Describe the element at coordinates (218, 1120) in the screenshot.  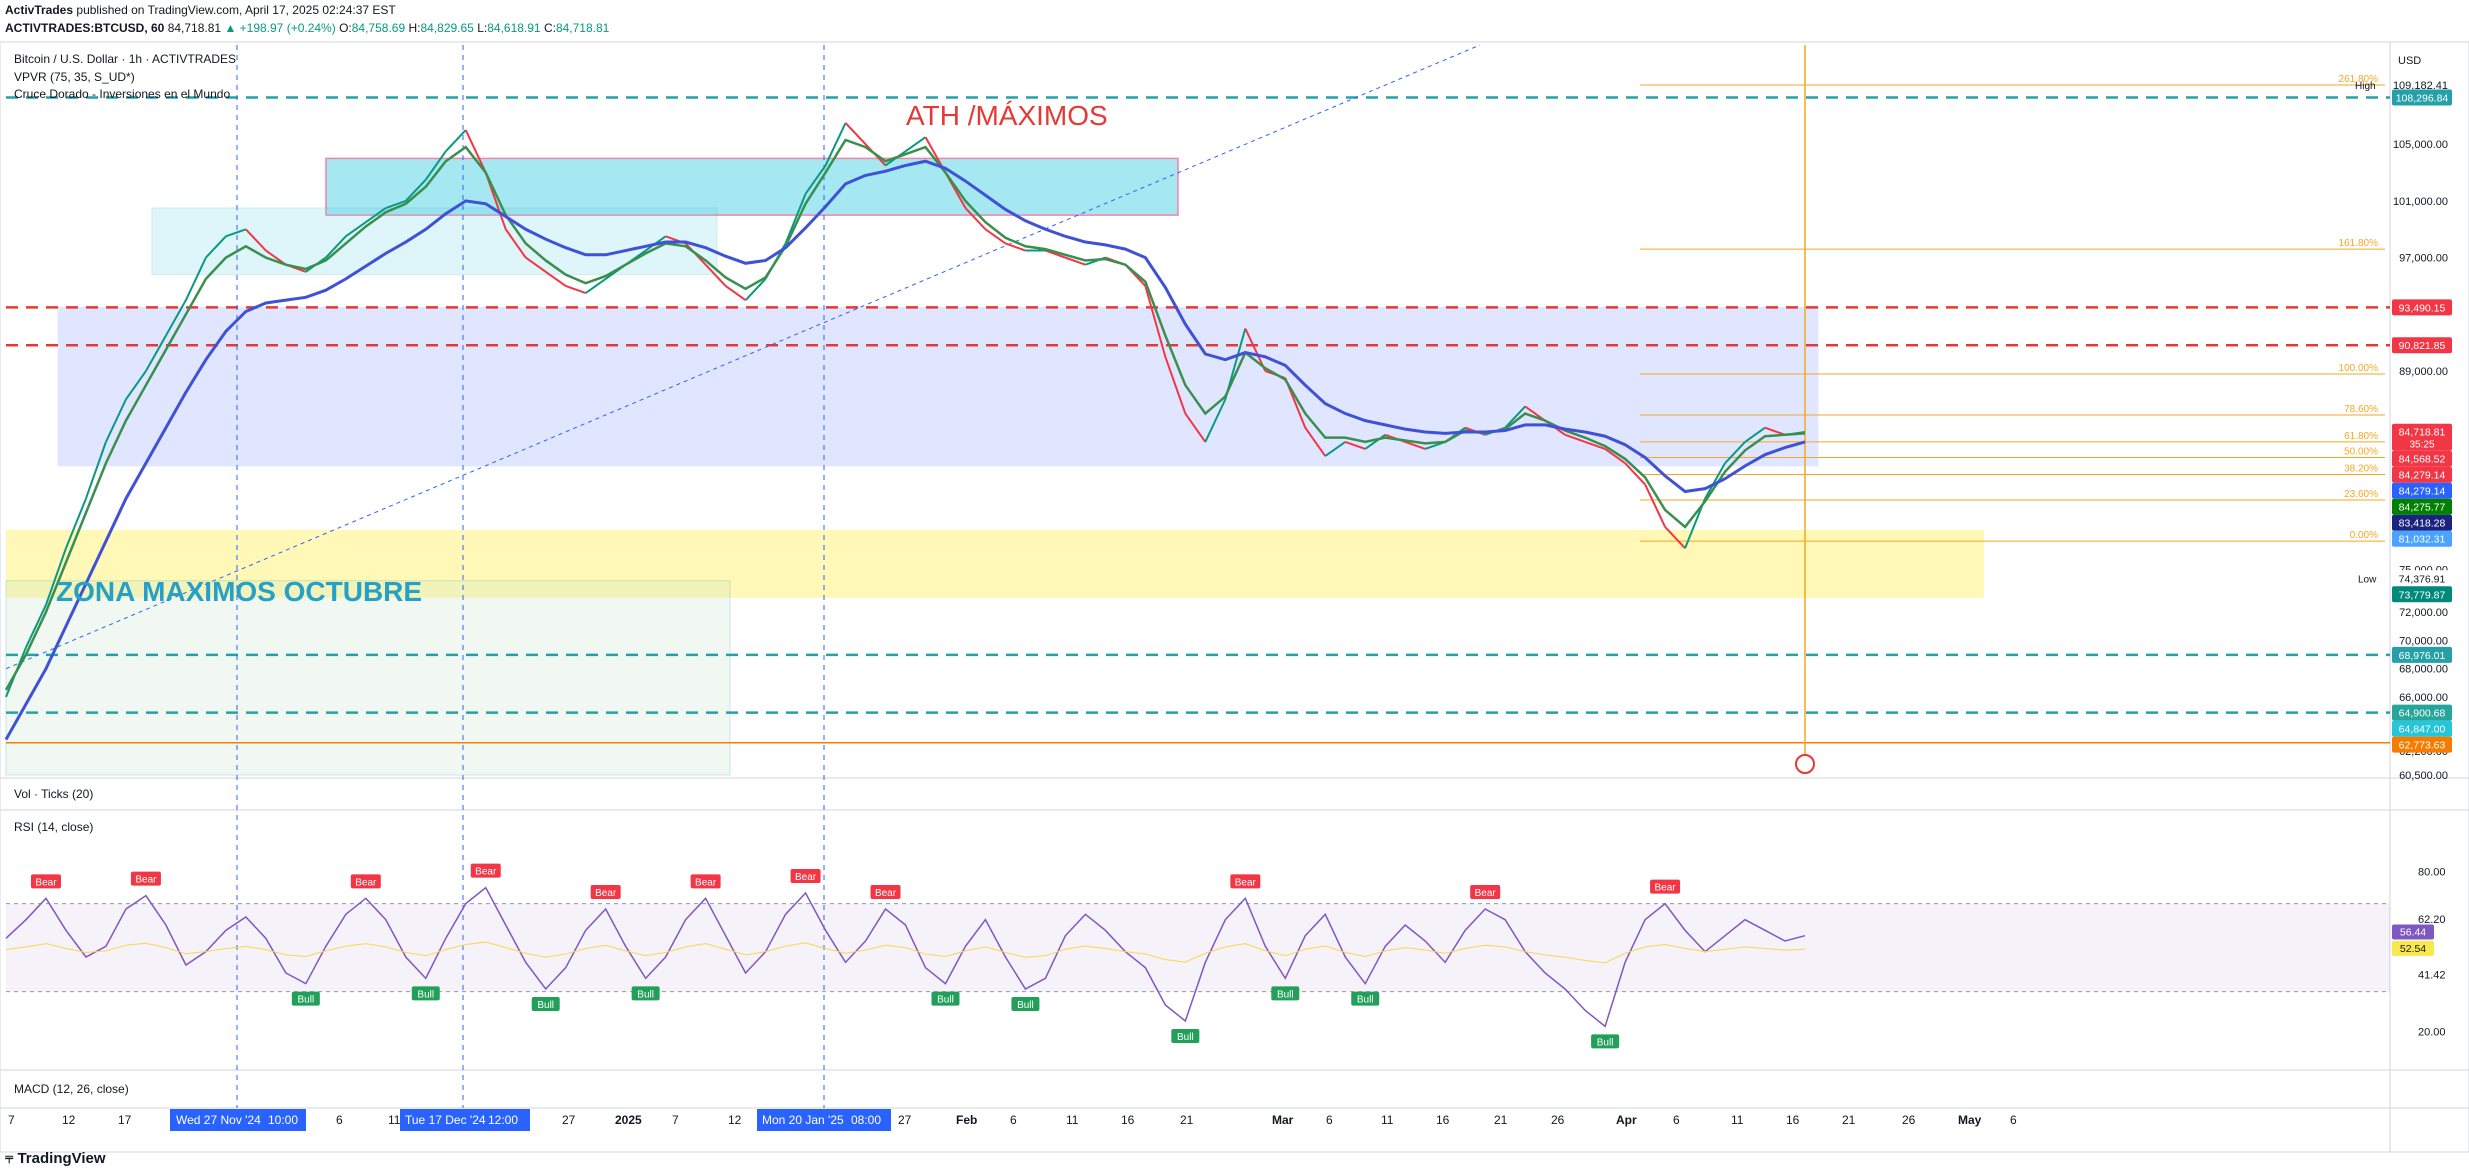
I see `x-axis-label: Wed 27 Nov '24` at that location.